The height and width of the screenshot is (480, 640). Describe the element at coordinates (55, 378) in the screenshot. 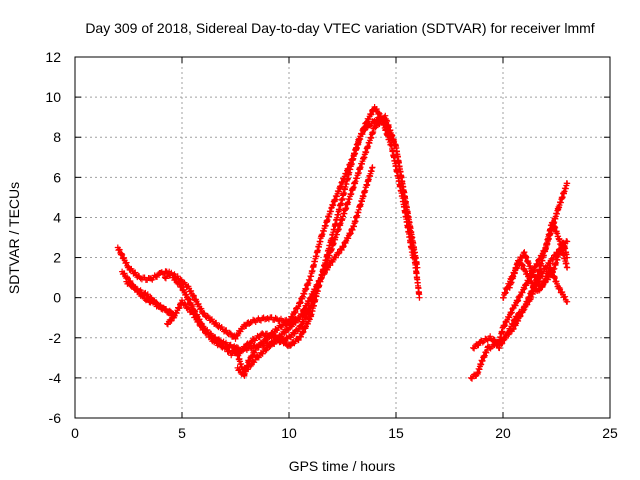

I see `y-tick-label: -4` at that location.